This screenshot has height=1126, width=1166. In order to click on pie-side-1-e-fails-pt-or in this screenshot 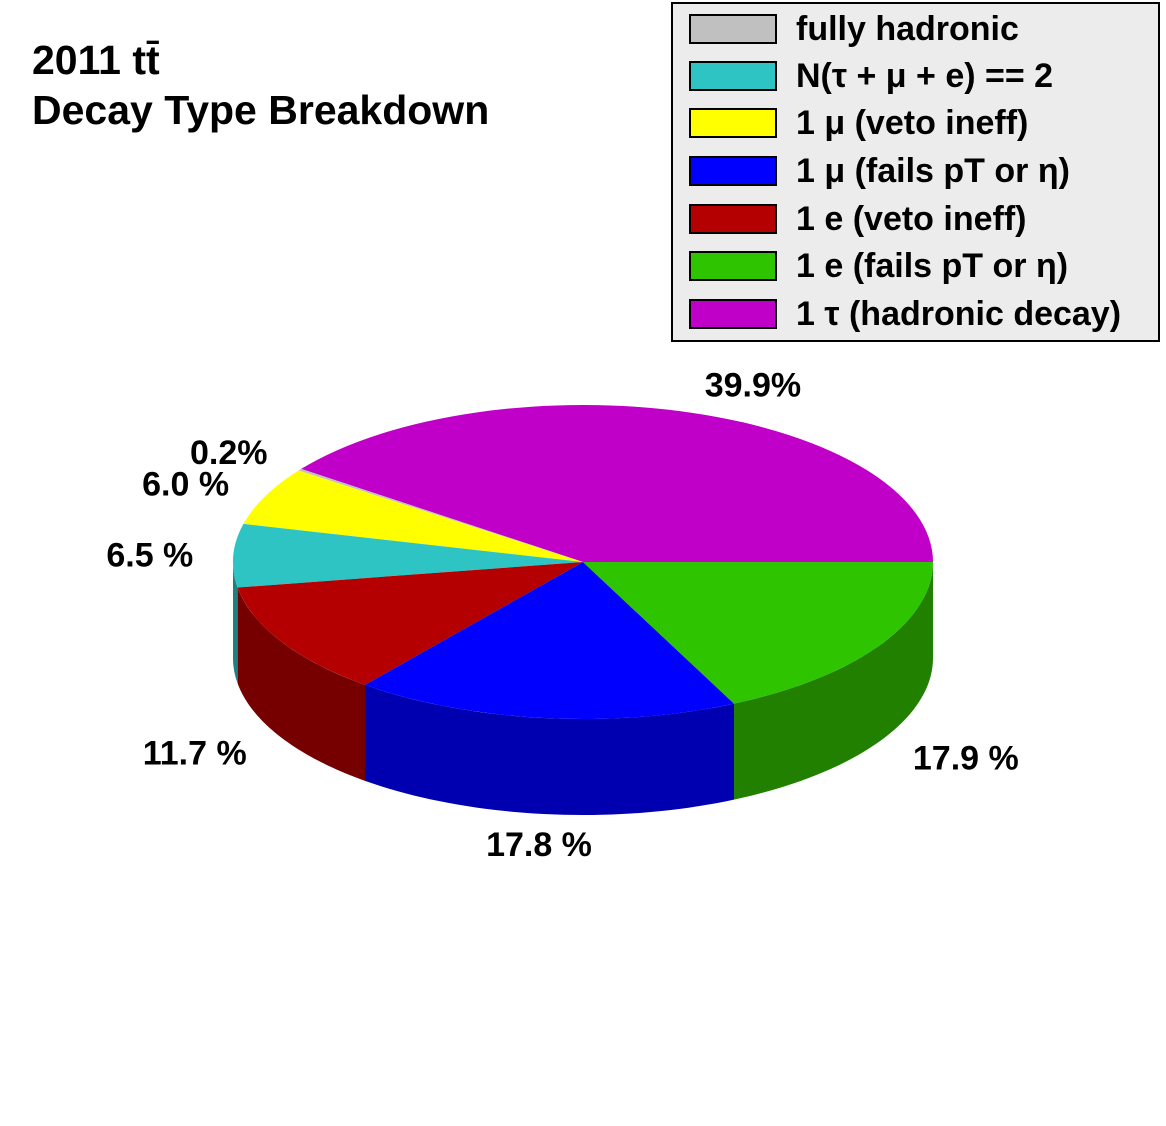, I will do `click(833, 681)`.